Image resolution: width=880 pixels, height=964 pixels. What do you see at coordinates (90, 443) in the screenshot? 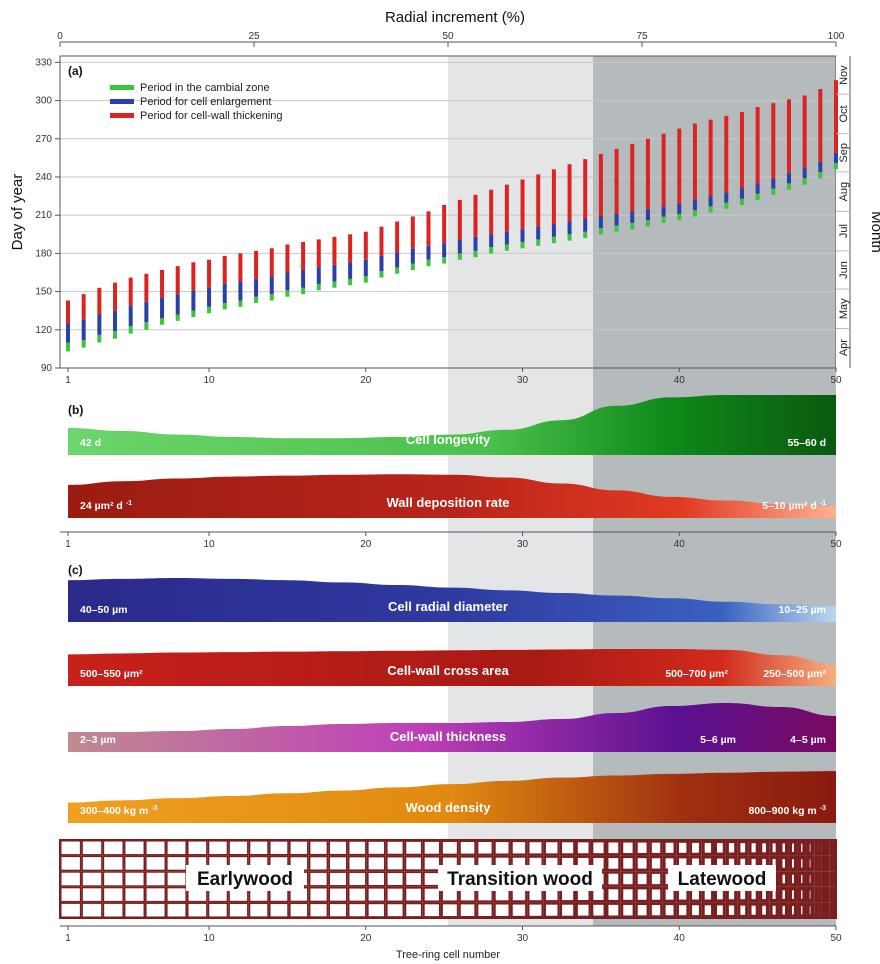
I see `cell-longevity-left-value: 42 d` at bounding box center [90, 443].